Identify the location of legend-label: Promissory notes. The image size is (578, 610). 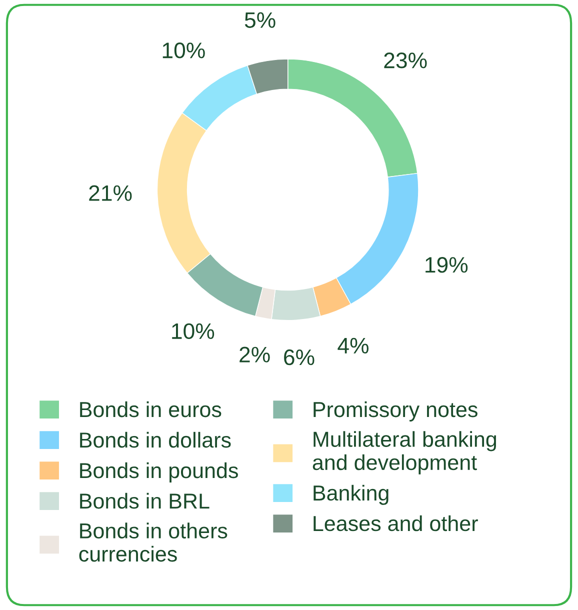
(396, 411).